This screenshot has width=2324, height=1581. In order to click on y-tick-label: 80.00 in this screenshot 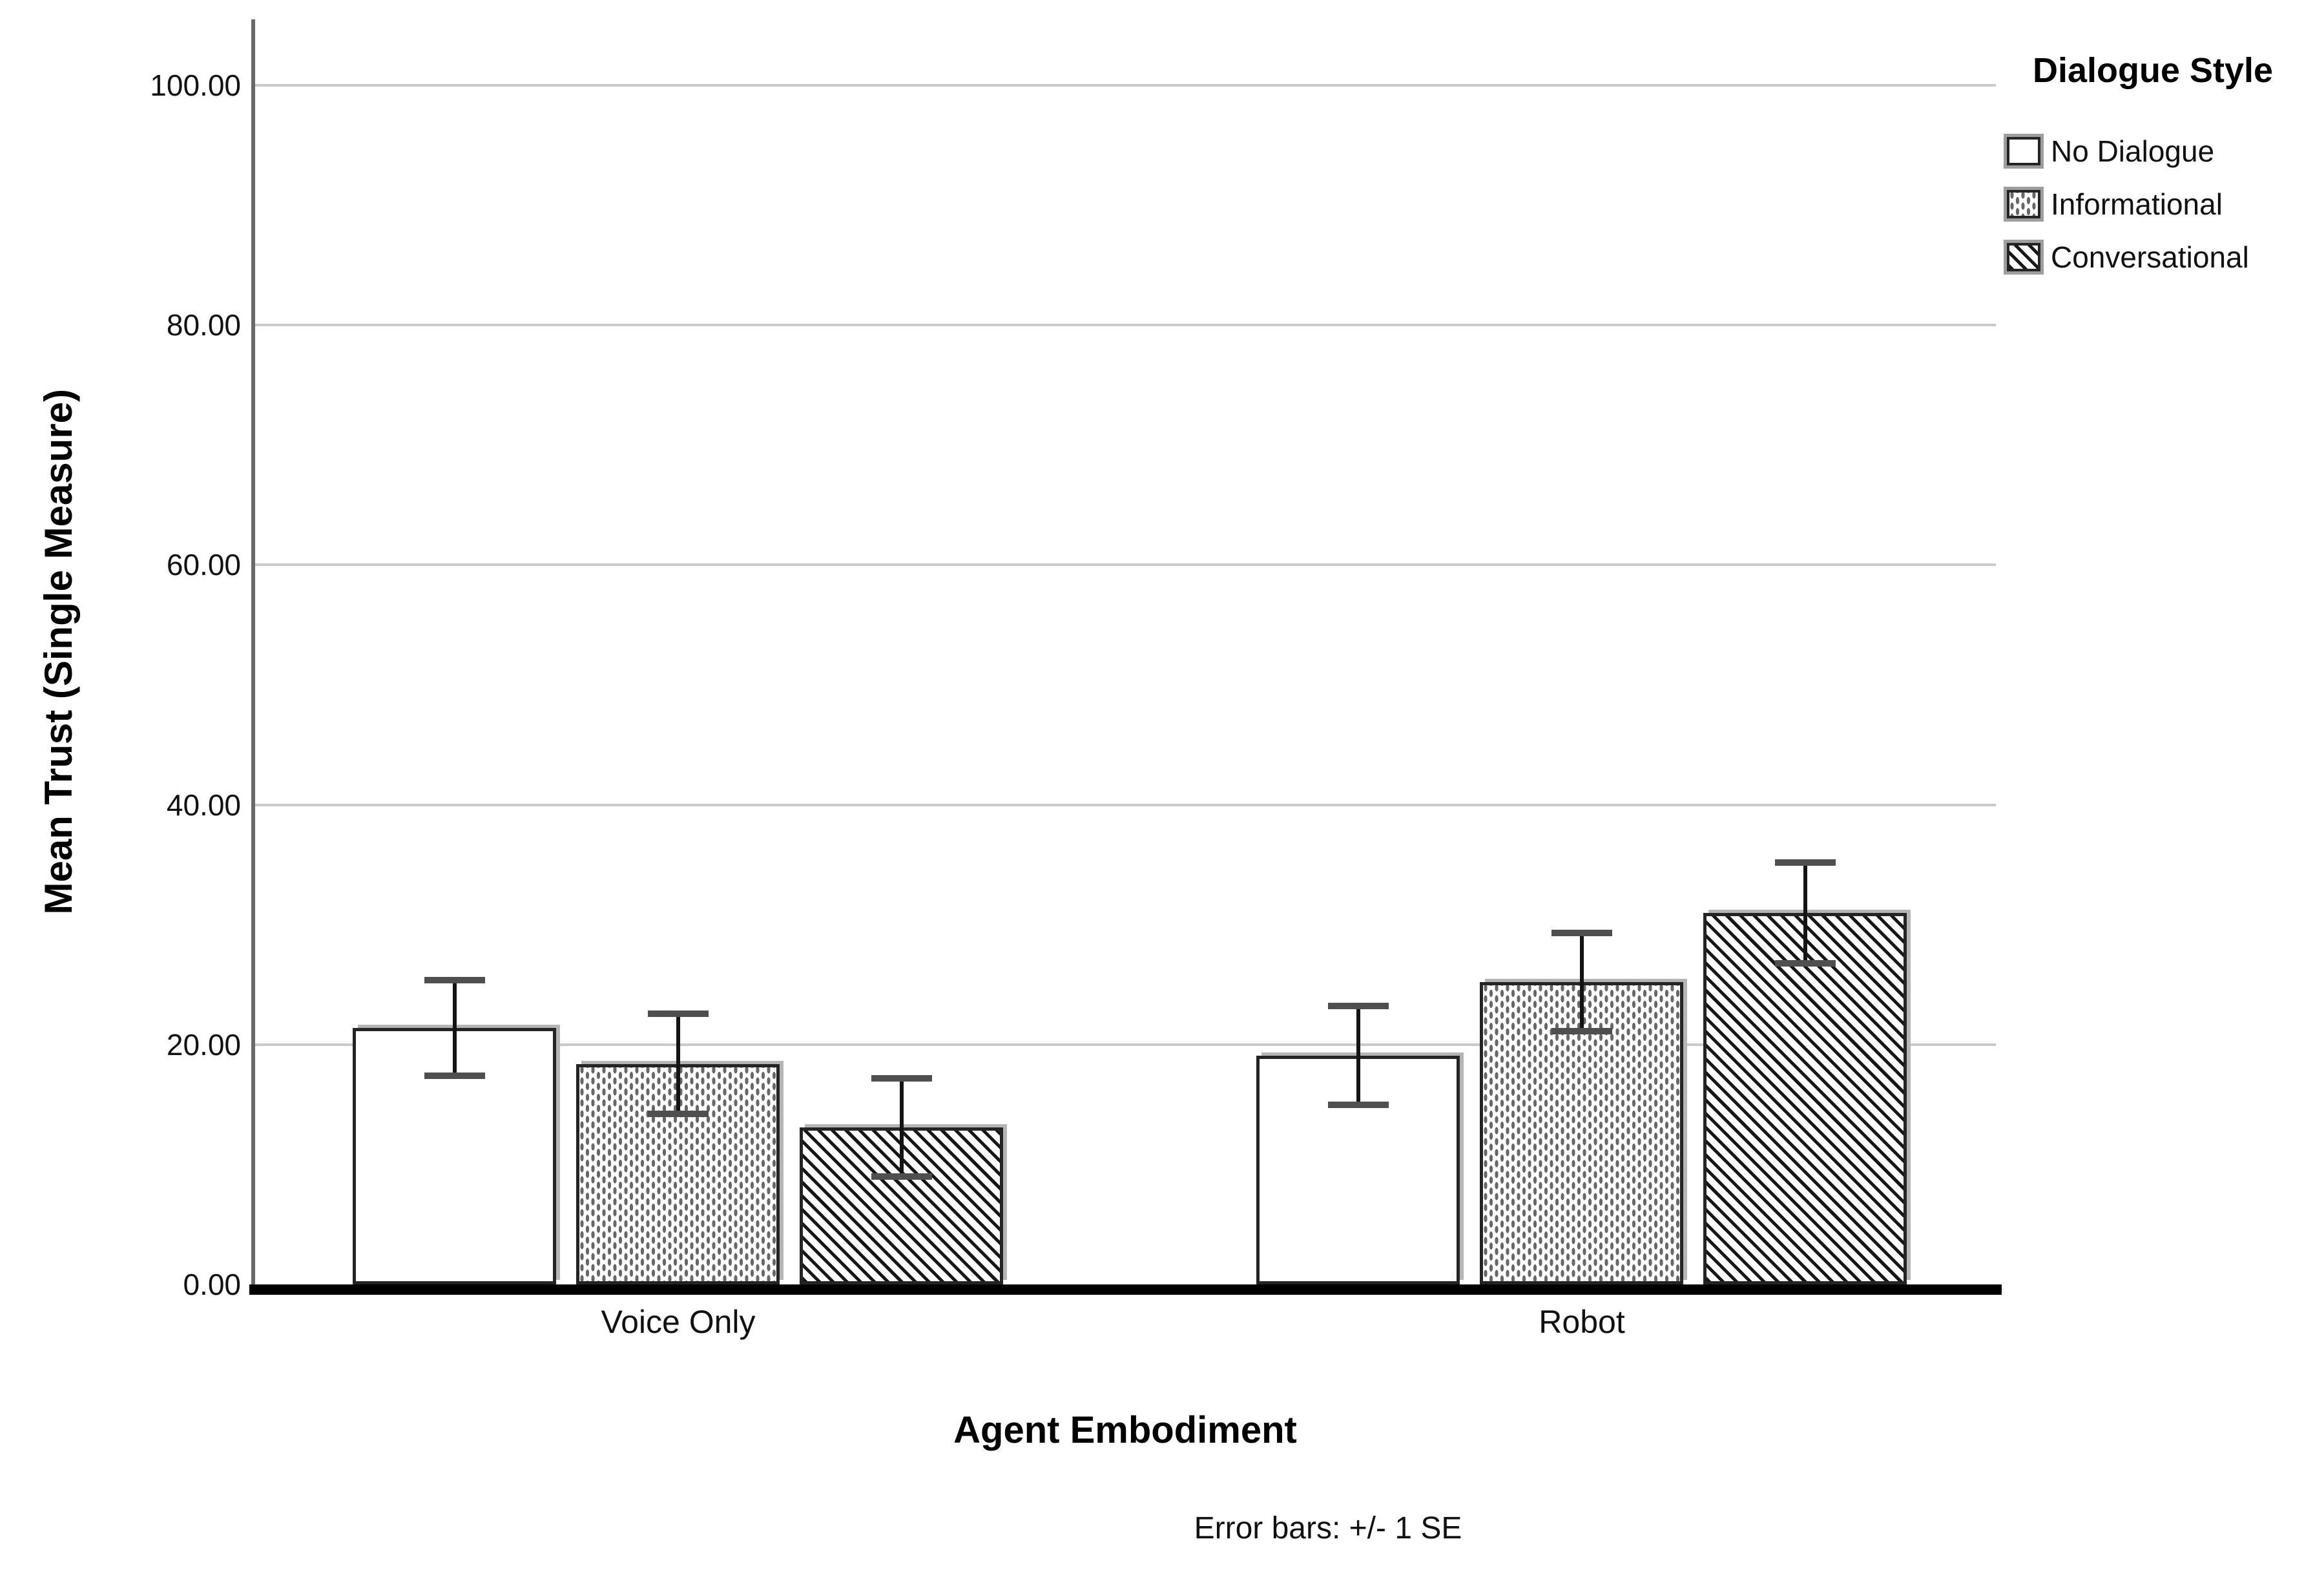, I will do `click(203, 325)`.